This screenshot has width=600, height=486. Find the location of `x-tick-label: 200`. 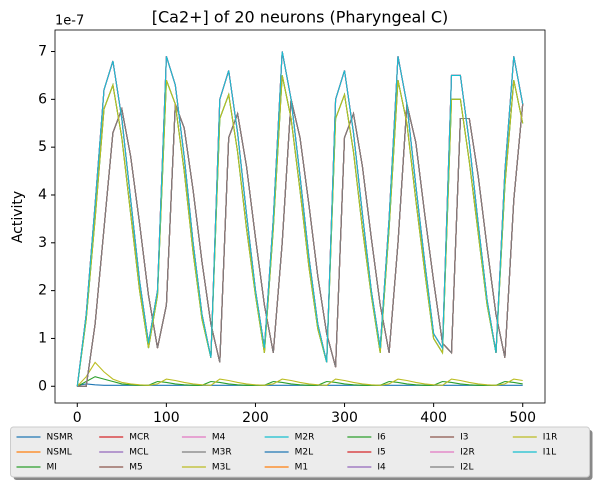

x-tick-label: 200 is located at coordinates (255, 418).